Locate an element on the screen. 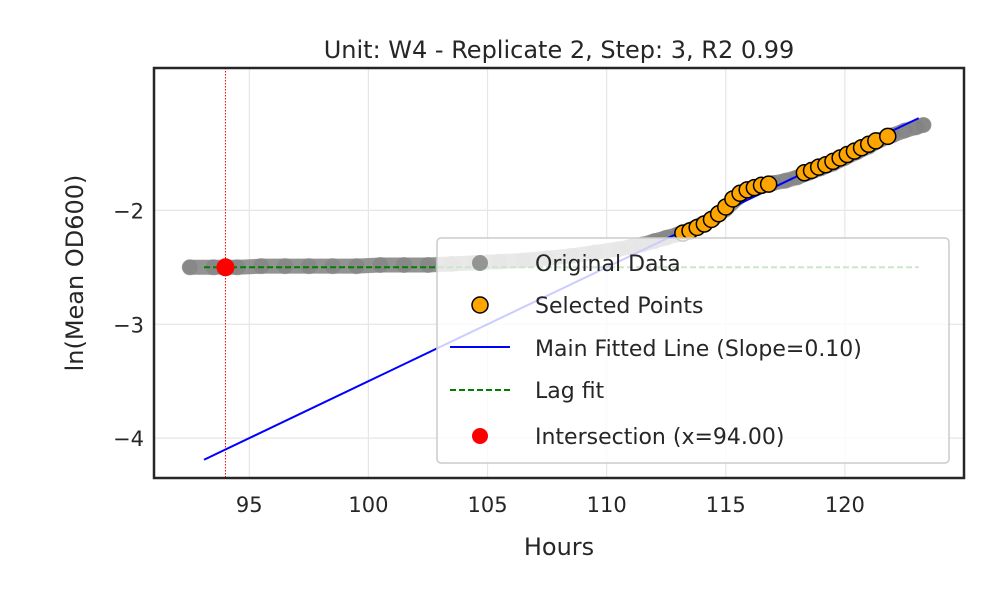 This screenshot has height=600, width=1000. legend-marker-selected is located at coordinates (480, 305).